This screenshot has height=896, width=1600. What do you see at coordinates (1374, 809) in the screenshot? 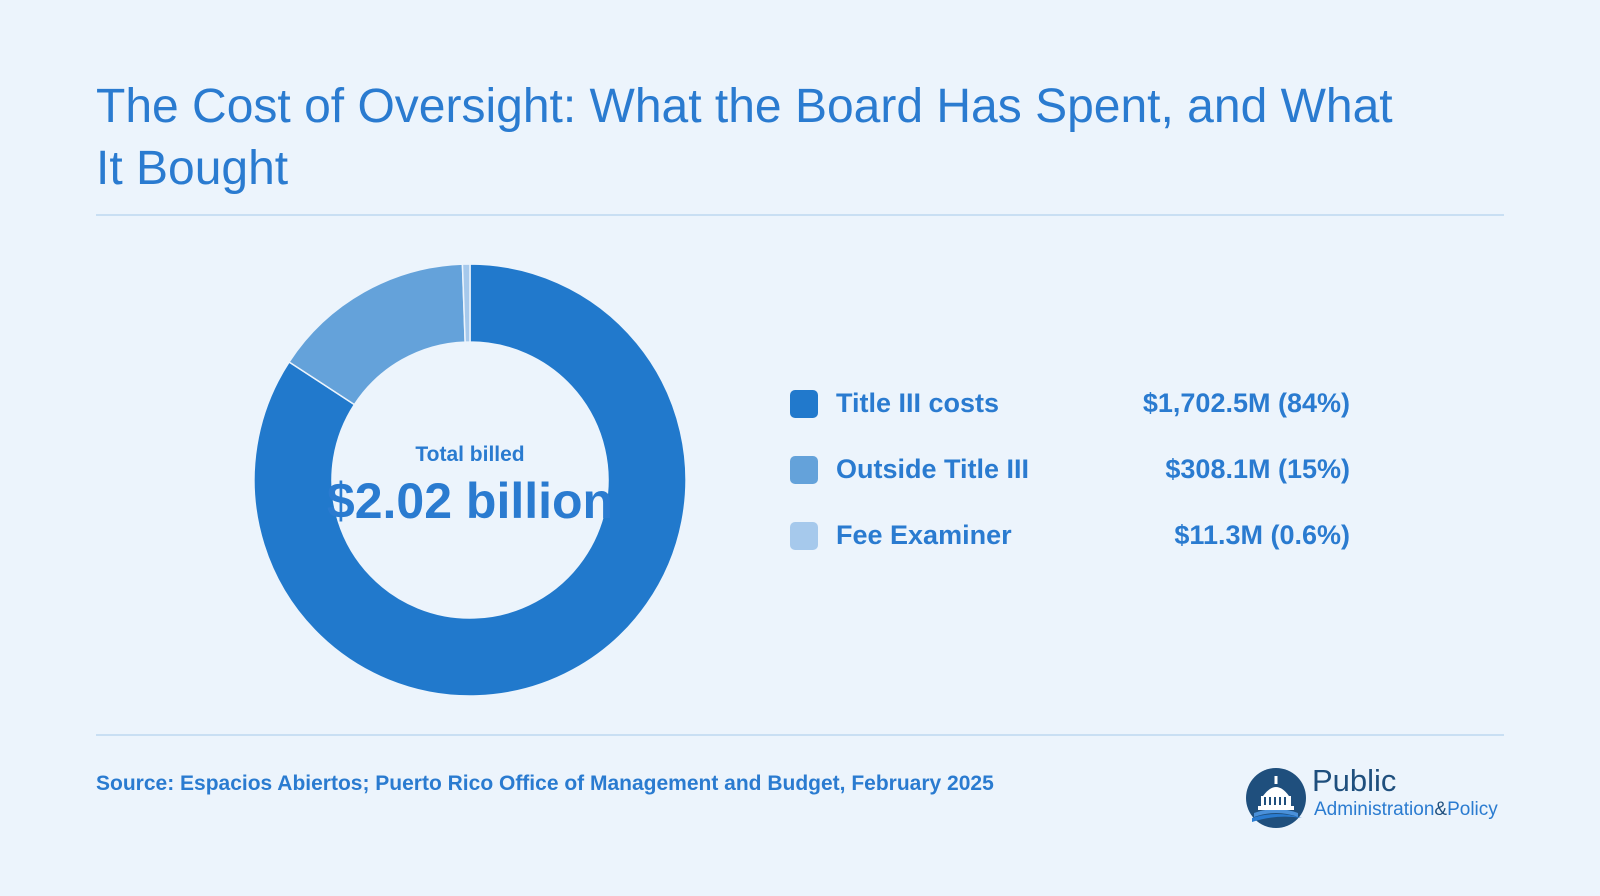
I see `logo-word-administration: Administration` at bounding box center [1374, 809].